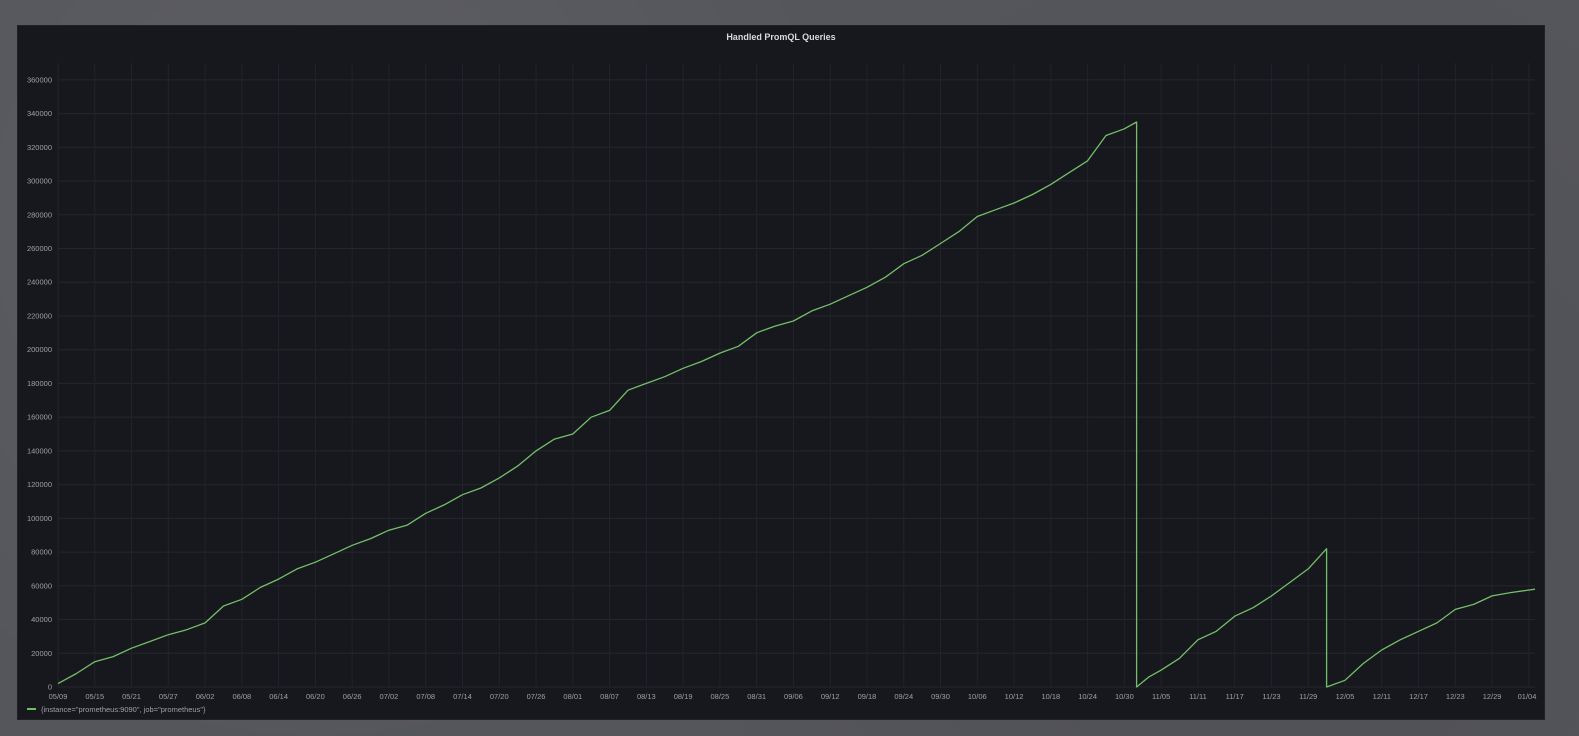 The height and width of the screenshot is (736, 1579). Describe the element at coordinates (39, 248) in the screenshot. I see `y-tick-label: 260000` at that location.